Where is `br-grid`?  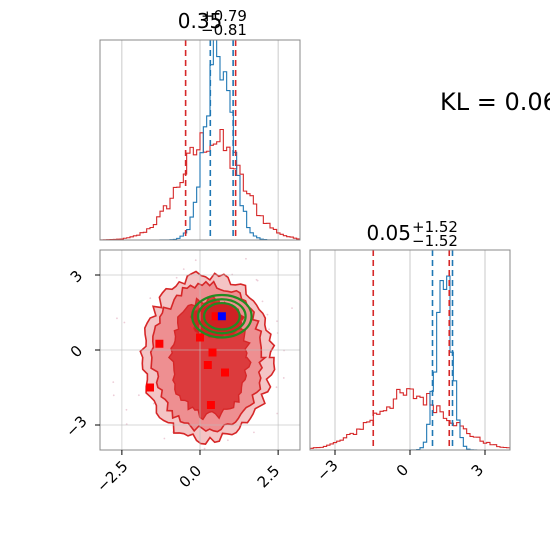
br-grid is located at coordinates (410, 350).